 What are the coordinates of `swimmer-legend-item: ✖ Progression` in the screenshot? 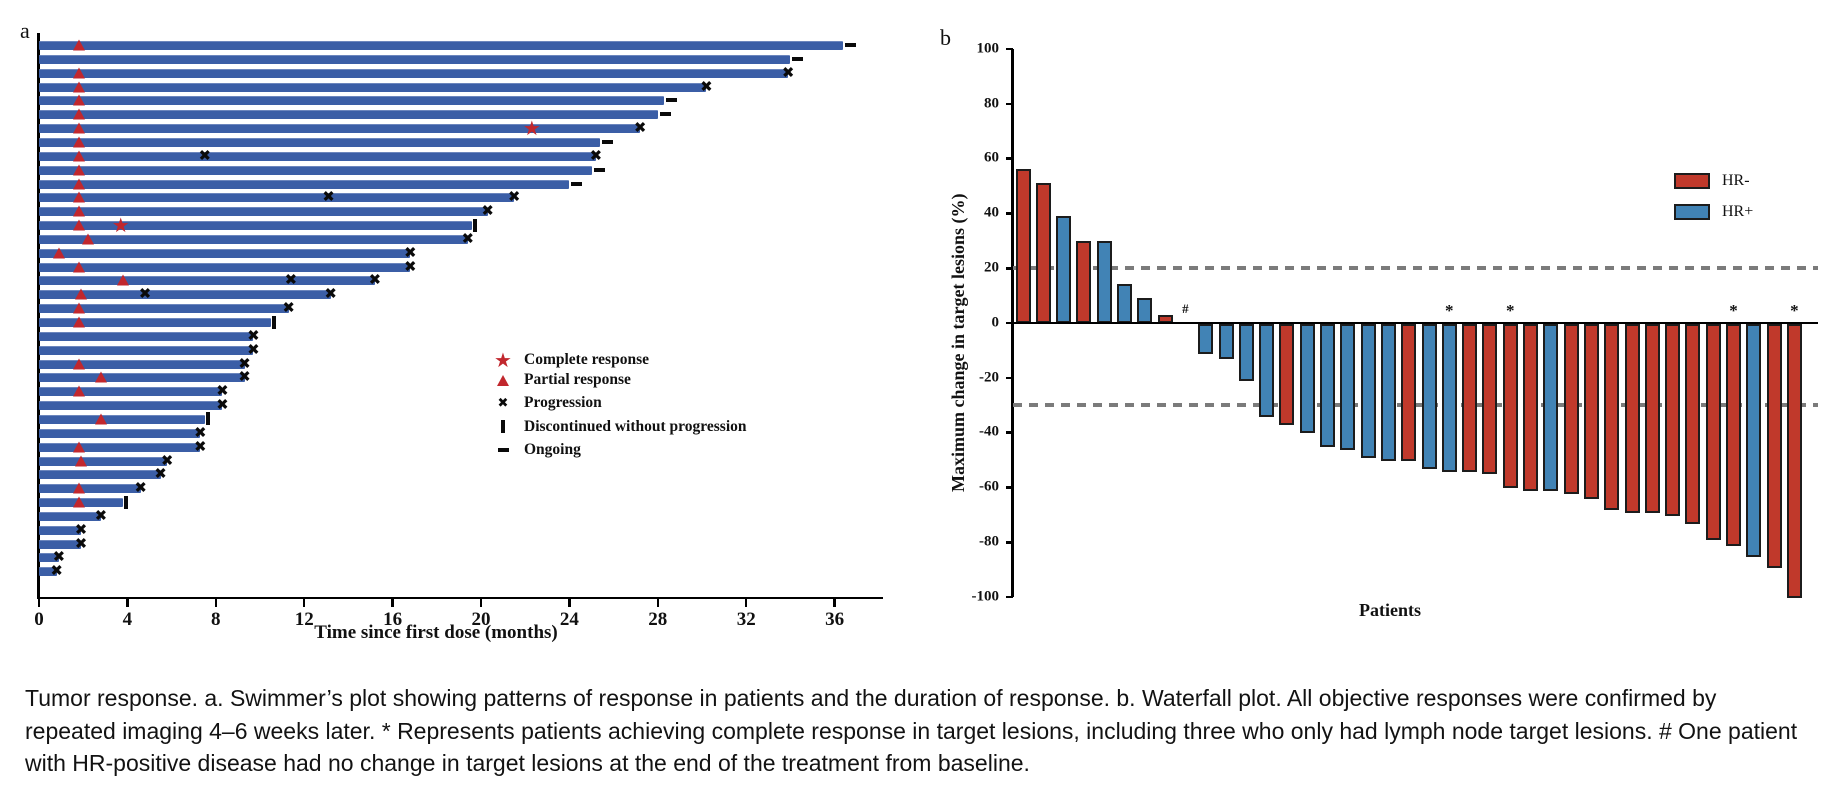 It's located at (547, 403).